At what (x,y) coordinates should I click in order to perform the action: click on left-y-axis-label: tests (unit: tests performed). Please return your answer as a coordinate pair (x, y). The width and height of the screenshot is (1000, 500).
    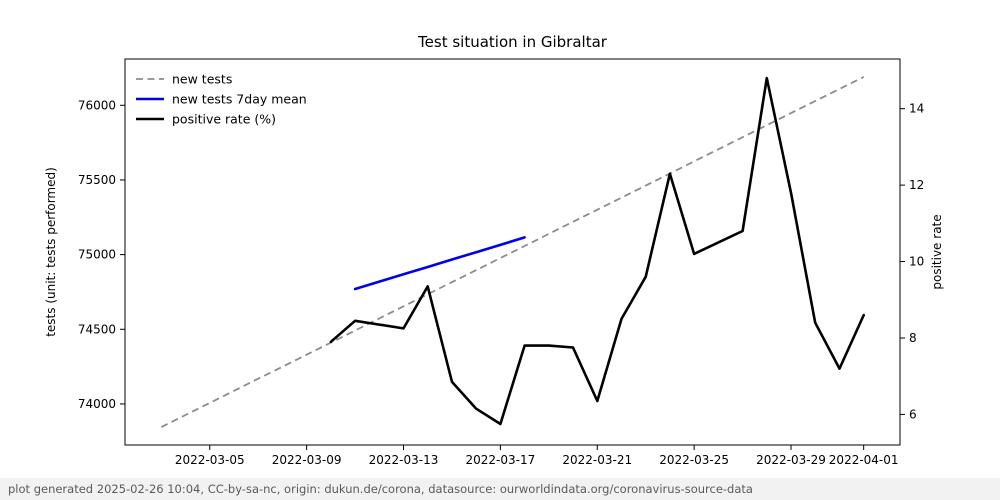
    Looking at the image, I should click on (51, 252).